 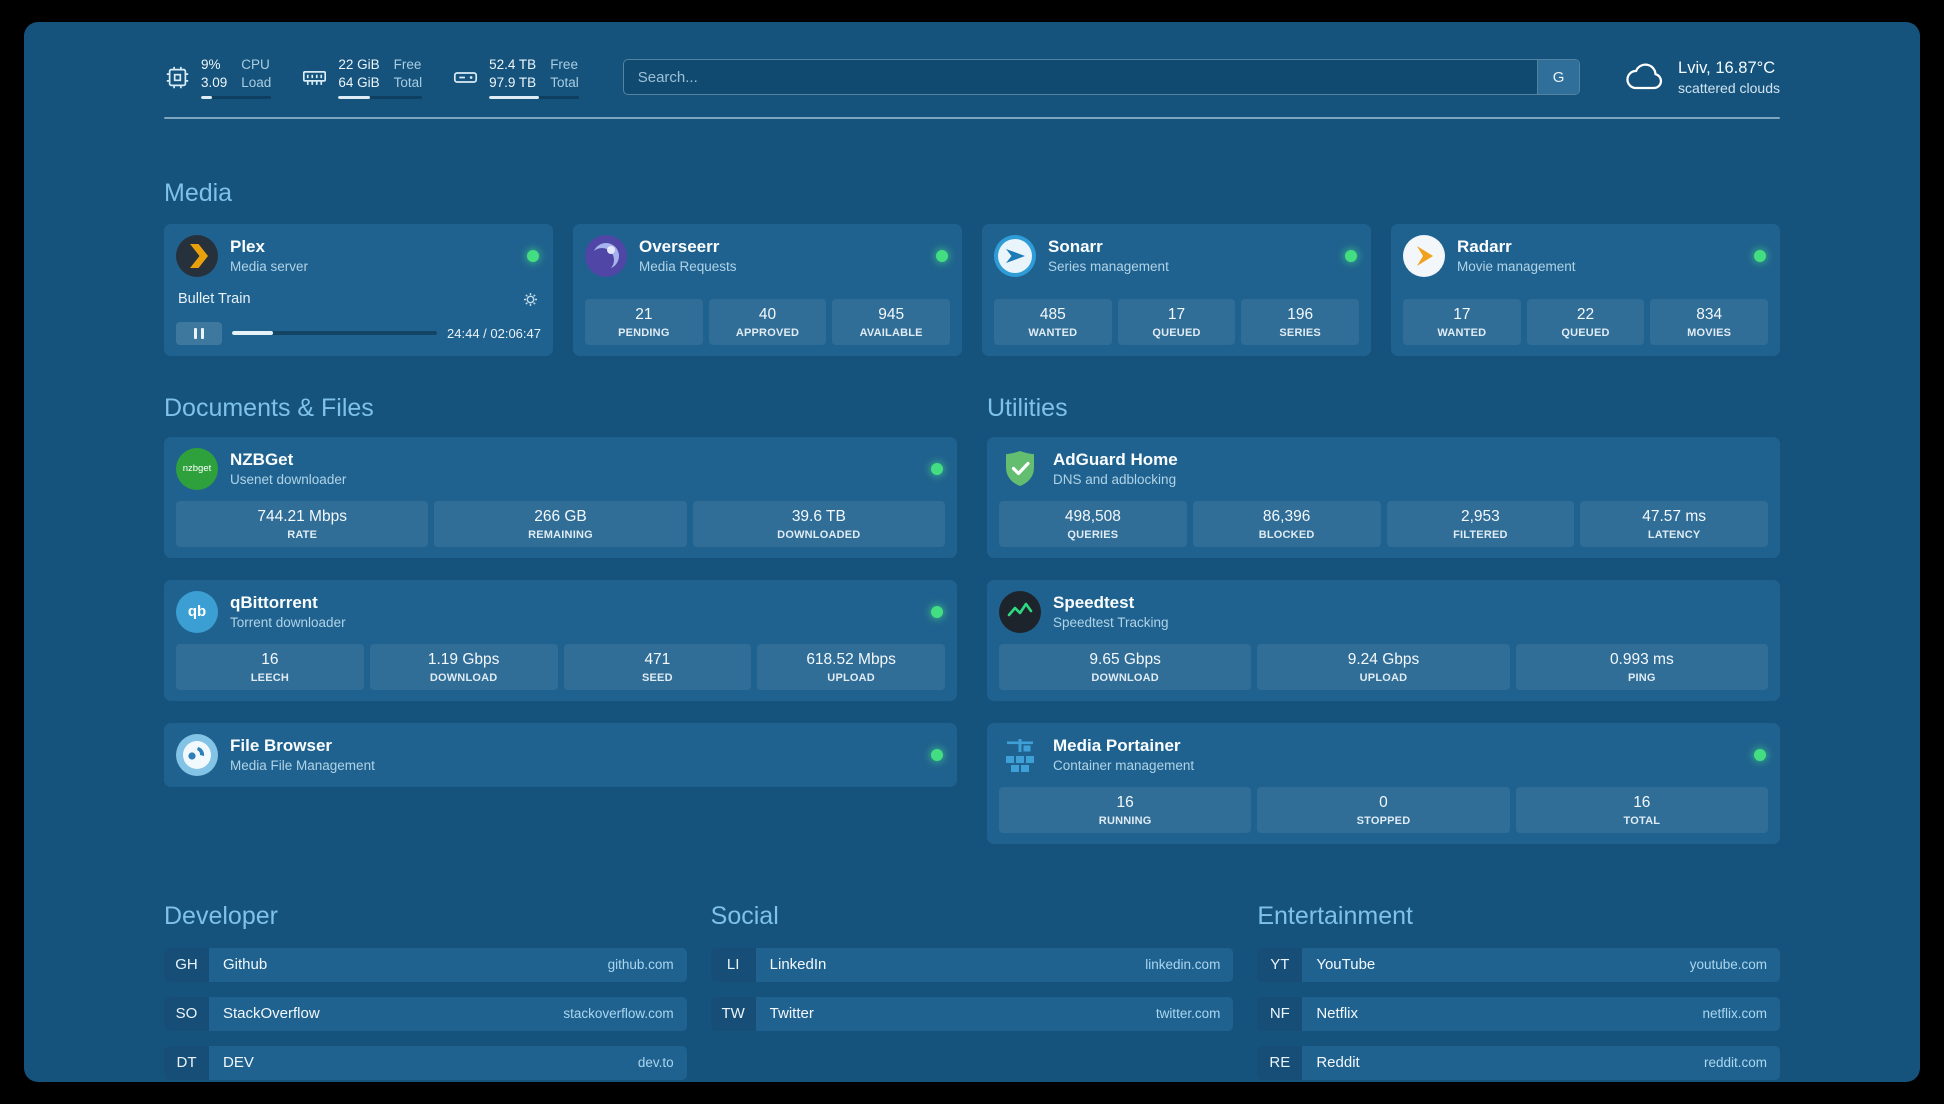 I want to click on bookmark-reddit: RE Reddit reddit.com, so click(x=1518, y=1062).